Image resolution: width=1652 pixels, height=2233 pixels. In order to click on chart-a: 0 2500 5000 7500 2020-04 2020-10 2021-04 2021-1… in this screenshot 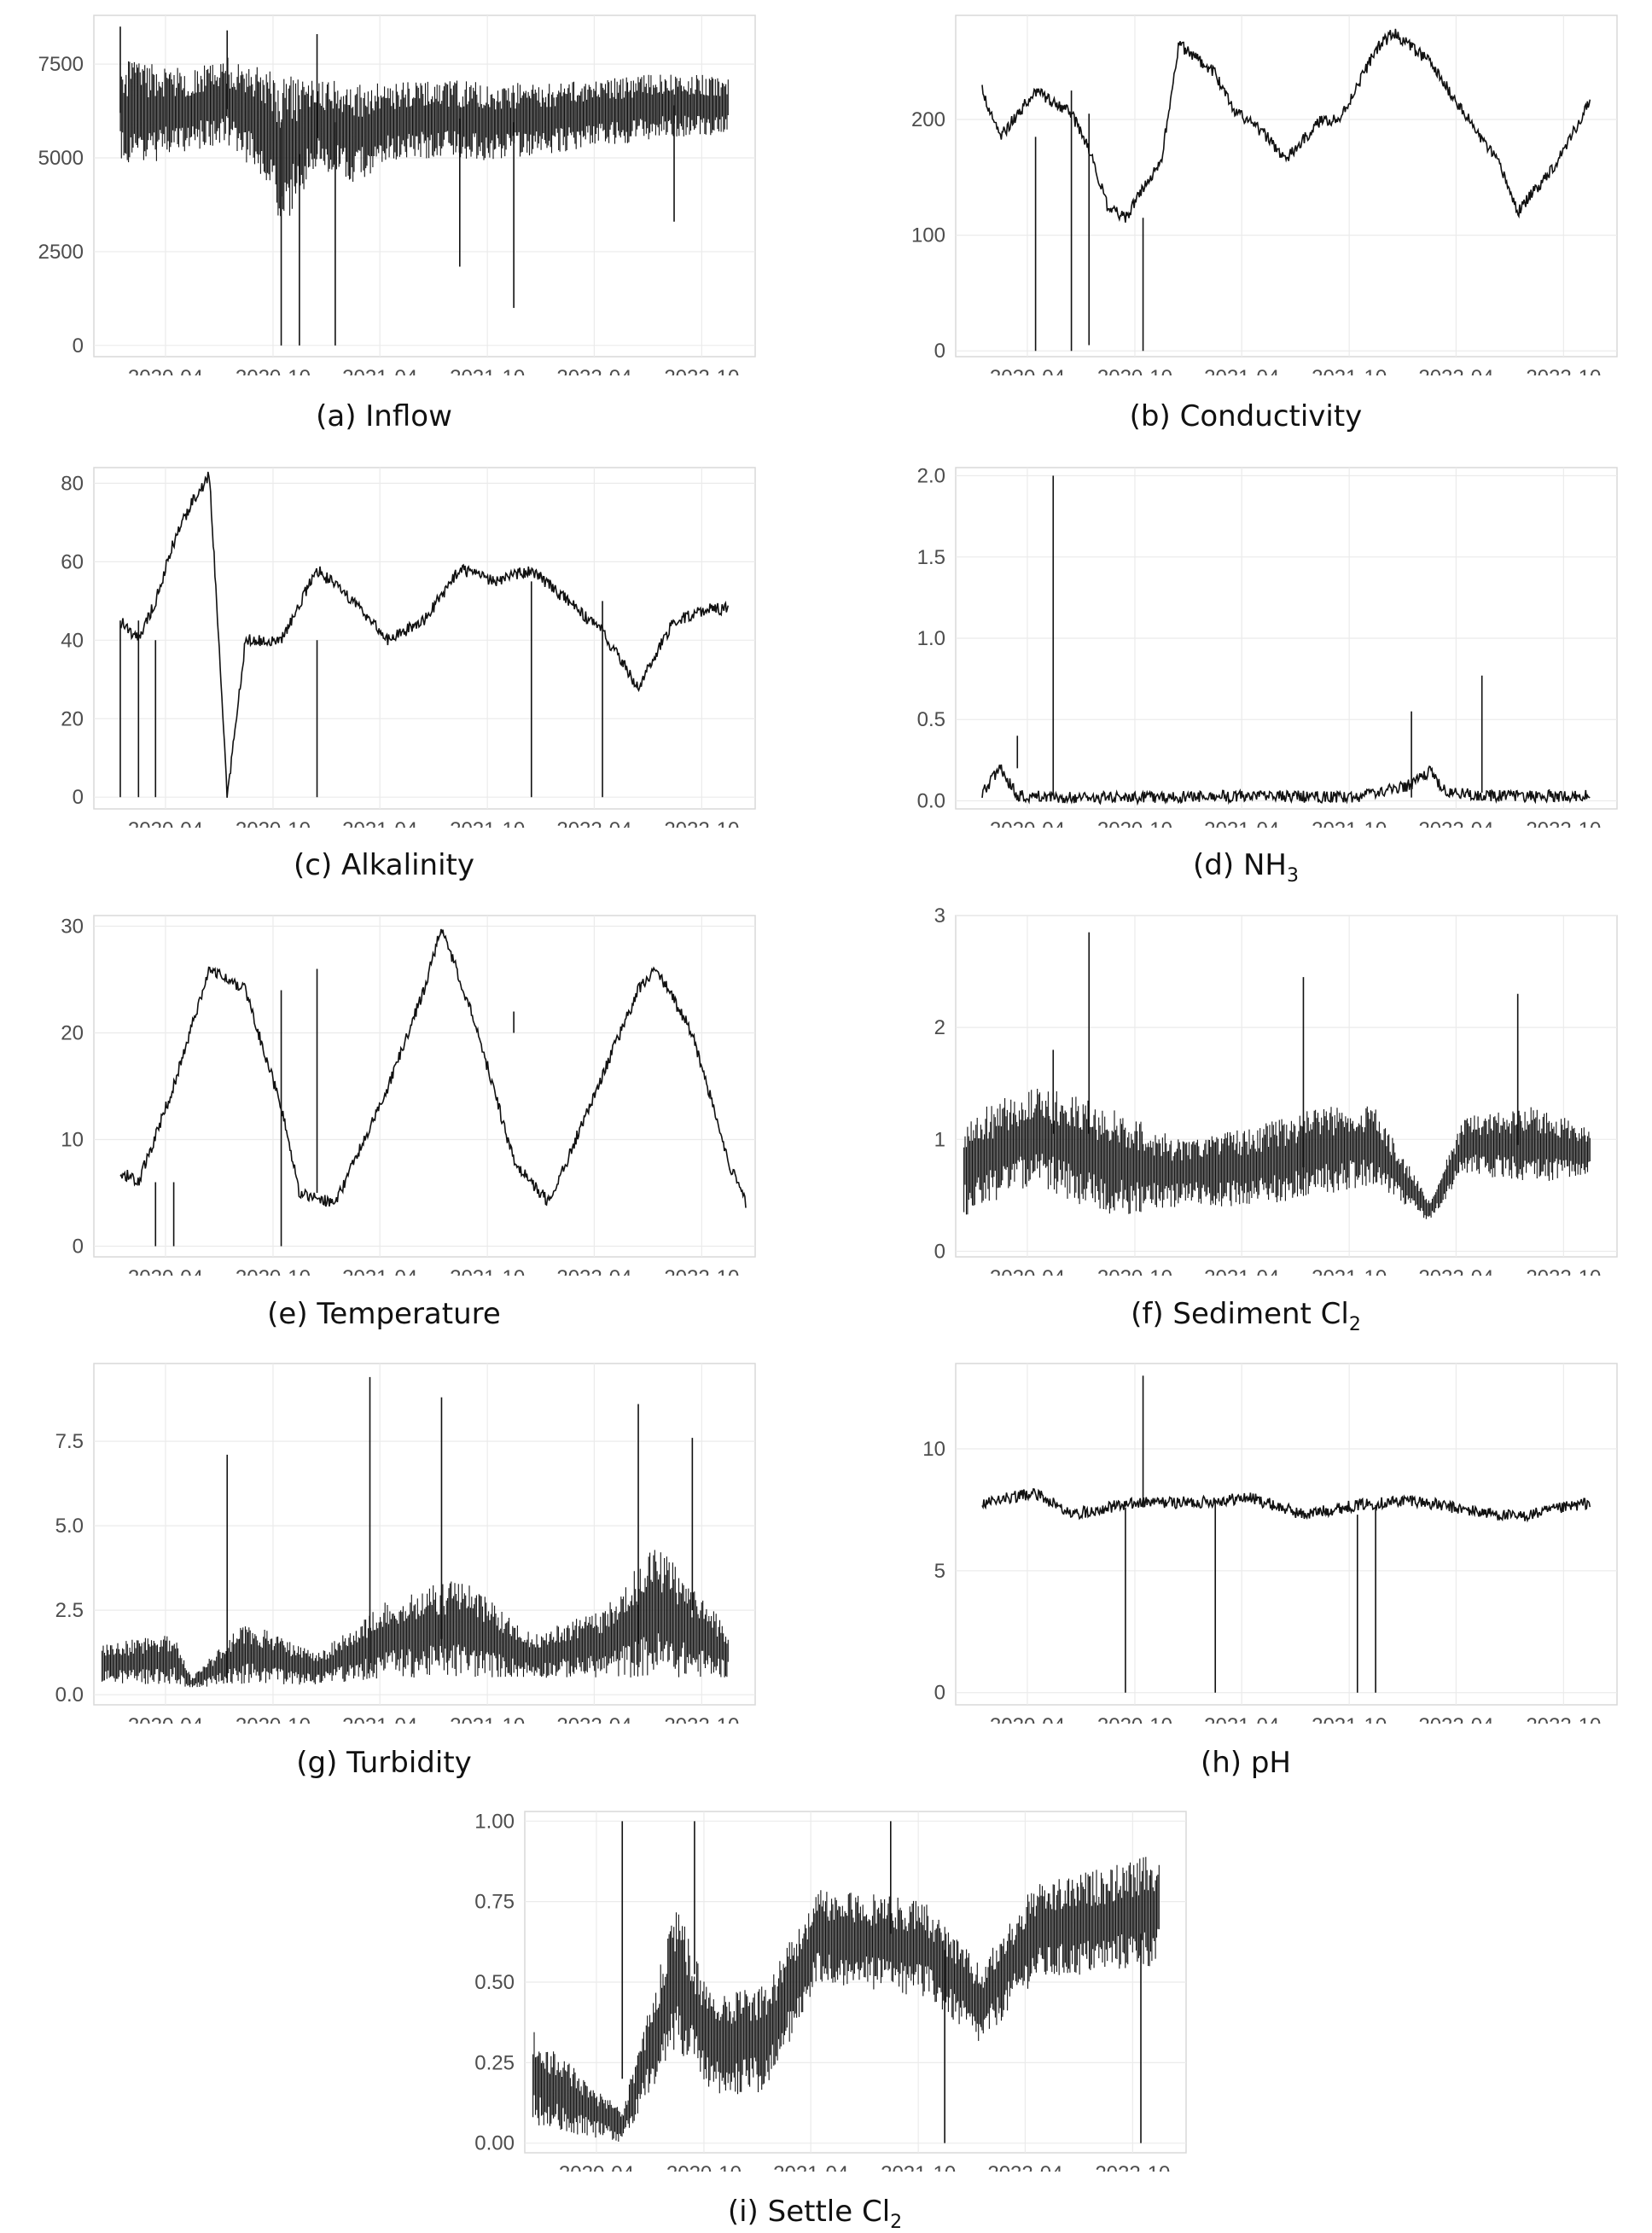, I will do `click(397, 195)`.